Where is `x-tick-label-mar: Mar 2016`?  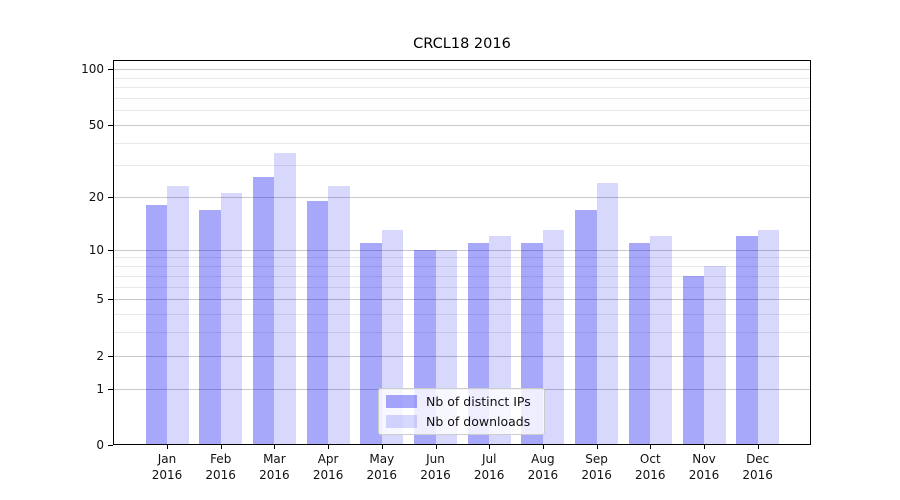
x-tick-label-mar: Mar 2016 is located at coordinates (274, 467).